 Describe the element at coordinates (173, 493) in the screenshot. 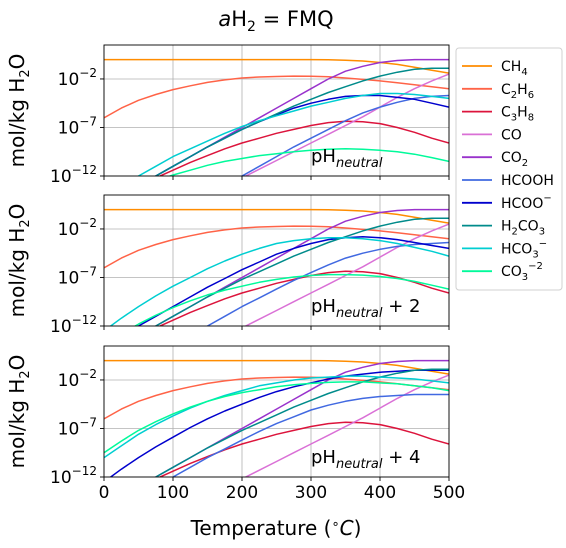

I see `x-tick-label: 100` at that location.